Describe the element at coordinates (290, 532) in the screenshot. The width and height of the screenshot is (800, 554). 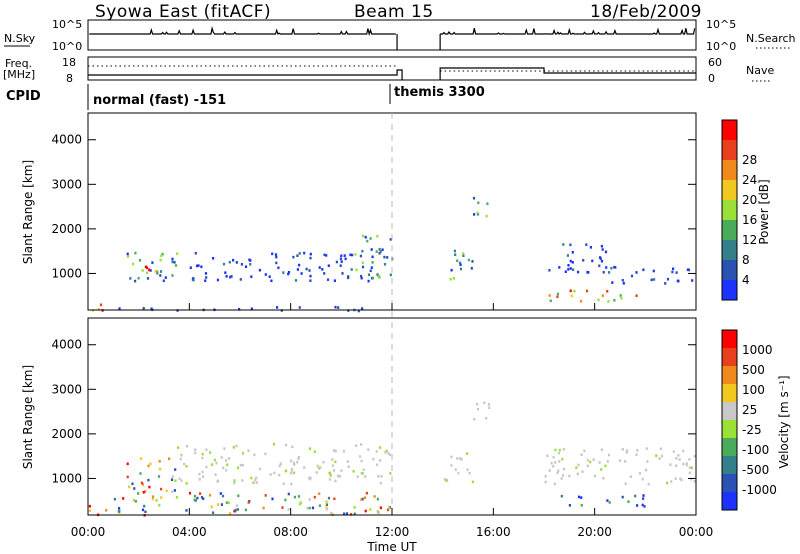
I see `x-tick-label: 08:00` at that location.